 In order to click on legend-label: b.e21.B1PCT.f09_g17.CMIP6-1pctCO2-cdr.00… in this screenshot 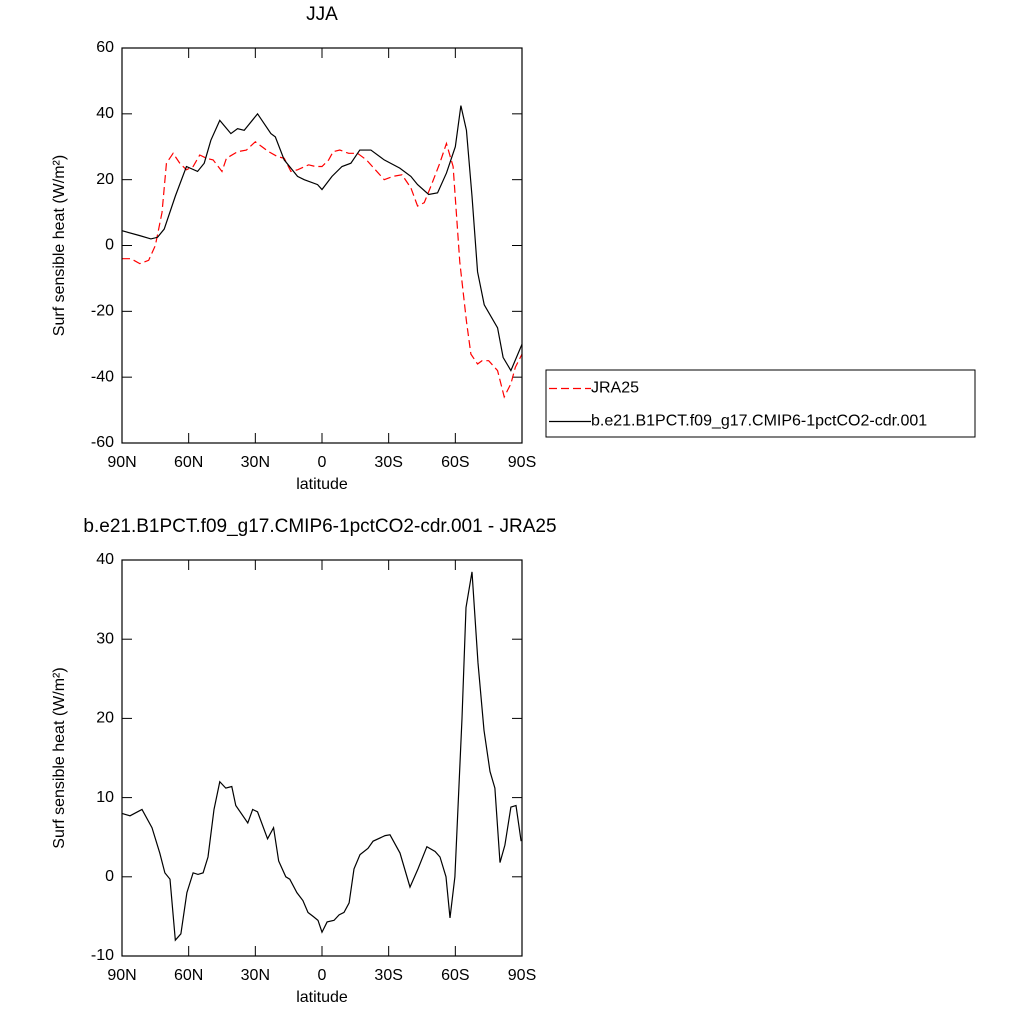, I will do `click(759, 421)`.